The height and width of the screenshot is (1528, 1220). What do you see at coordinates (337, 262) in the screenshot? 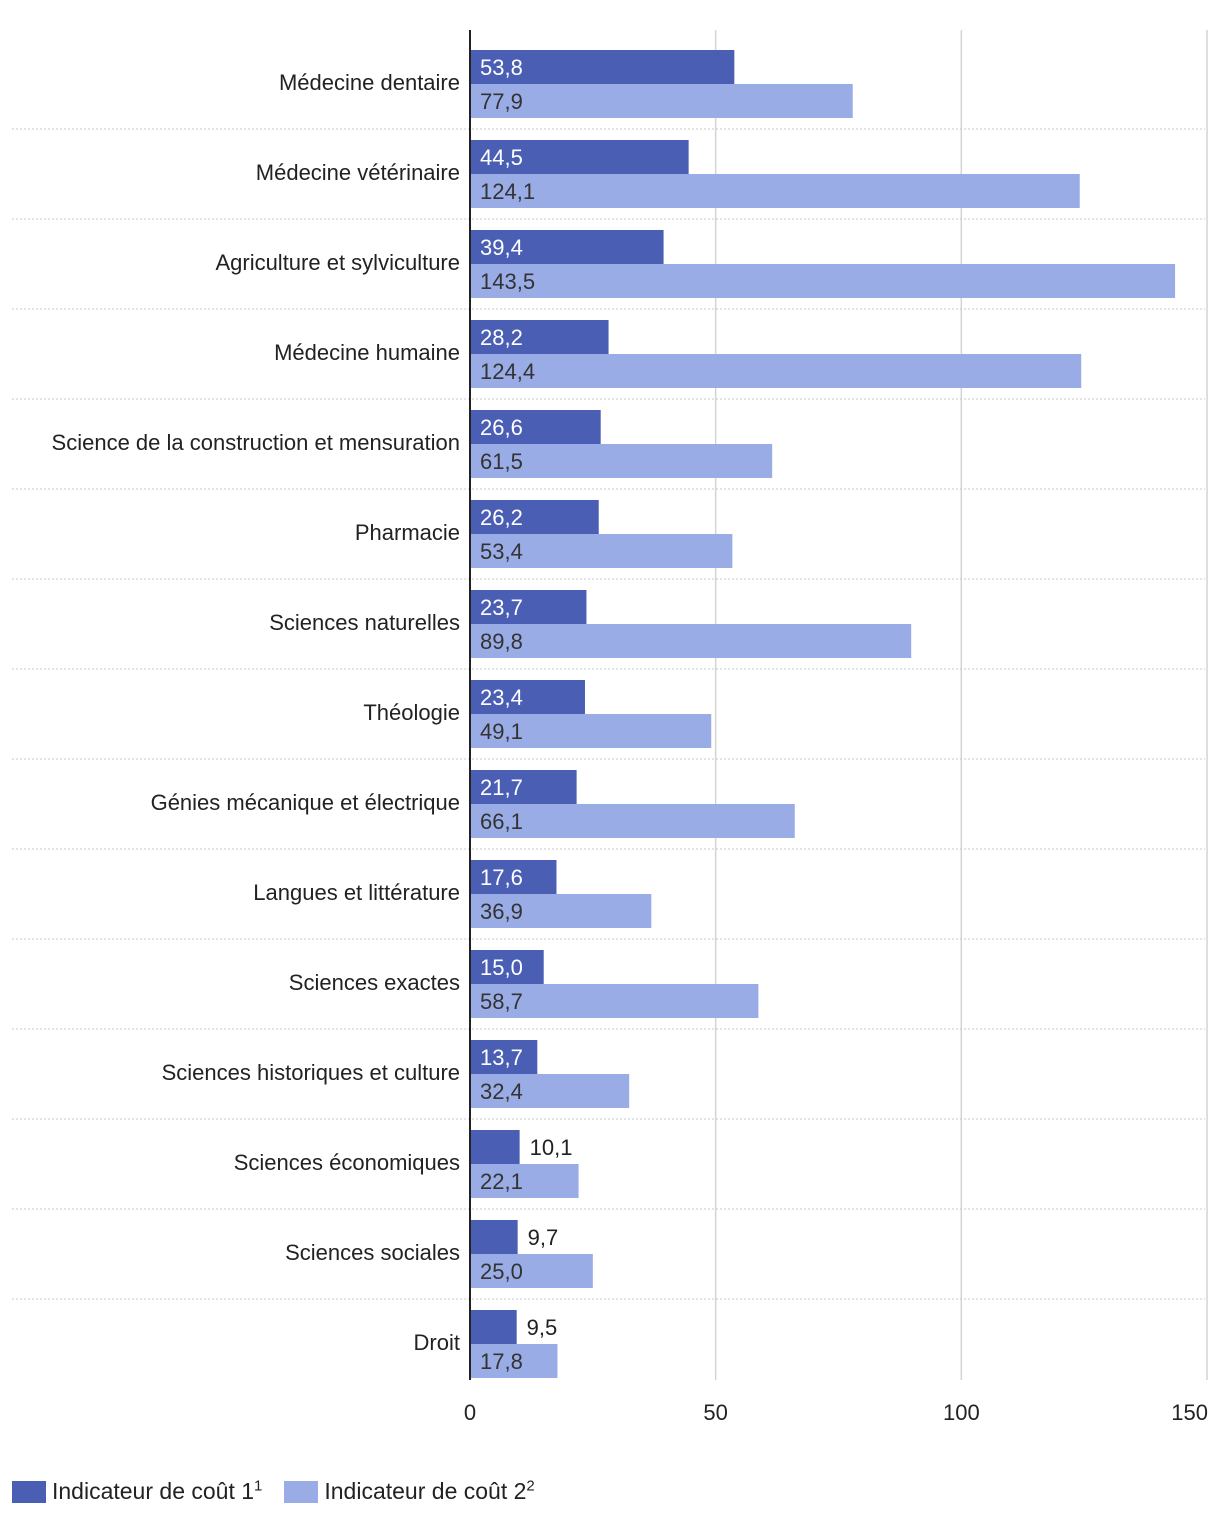
I see `category-label: Agriculture et sylviculture` at bounding box center [337, 262].